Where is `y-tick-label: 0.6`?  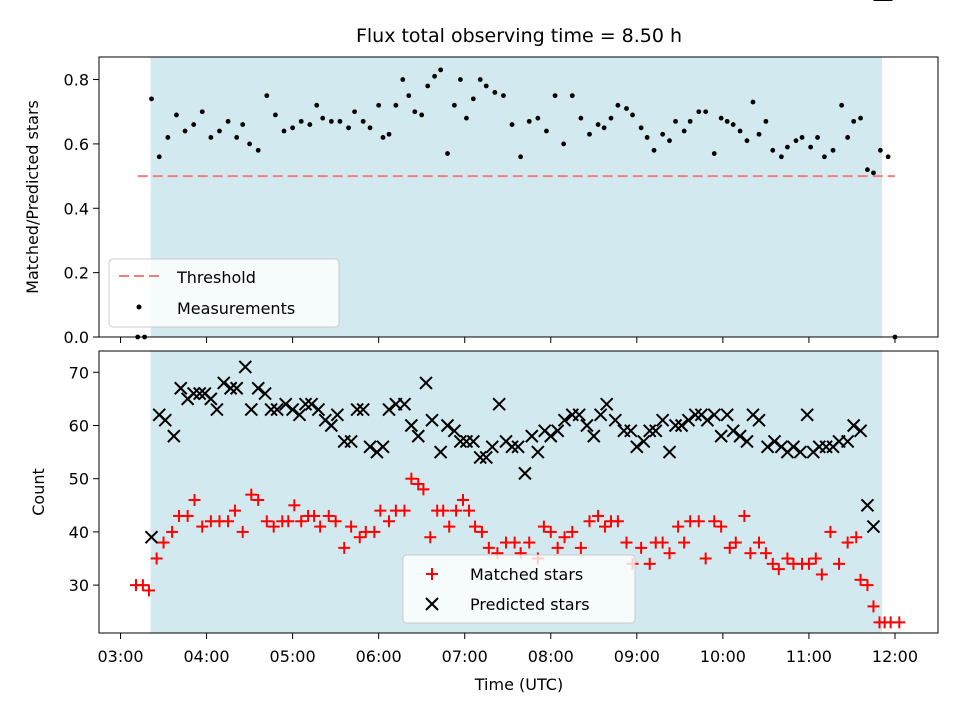 y-tick-label: 0.6 is located at coordinates (76, 144).